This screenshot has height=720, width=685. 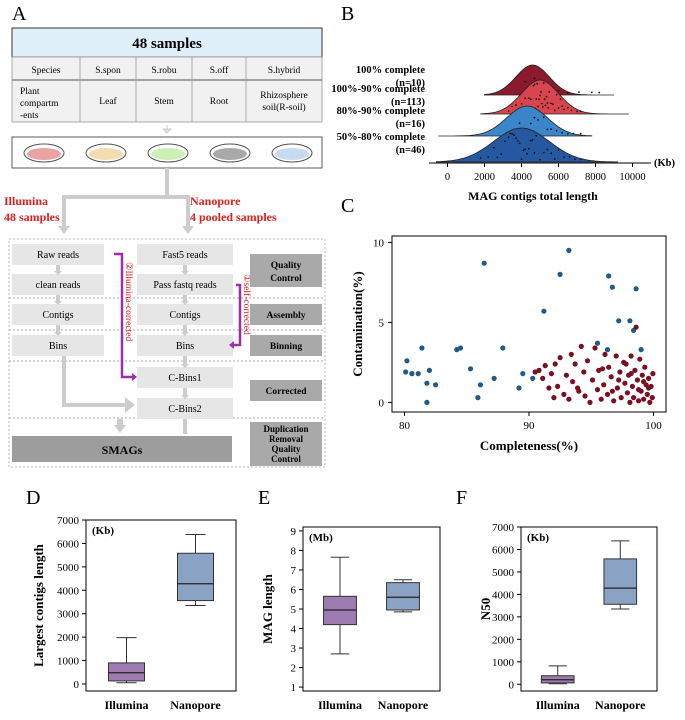 I want to click on label-quality-control-2: Control, so click(x=286, y=279).